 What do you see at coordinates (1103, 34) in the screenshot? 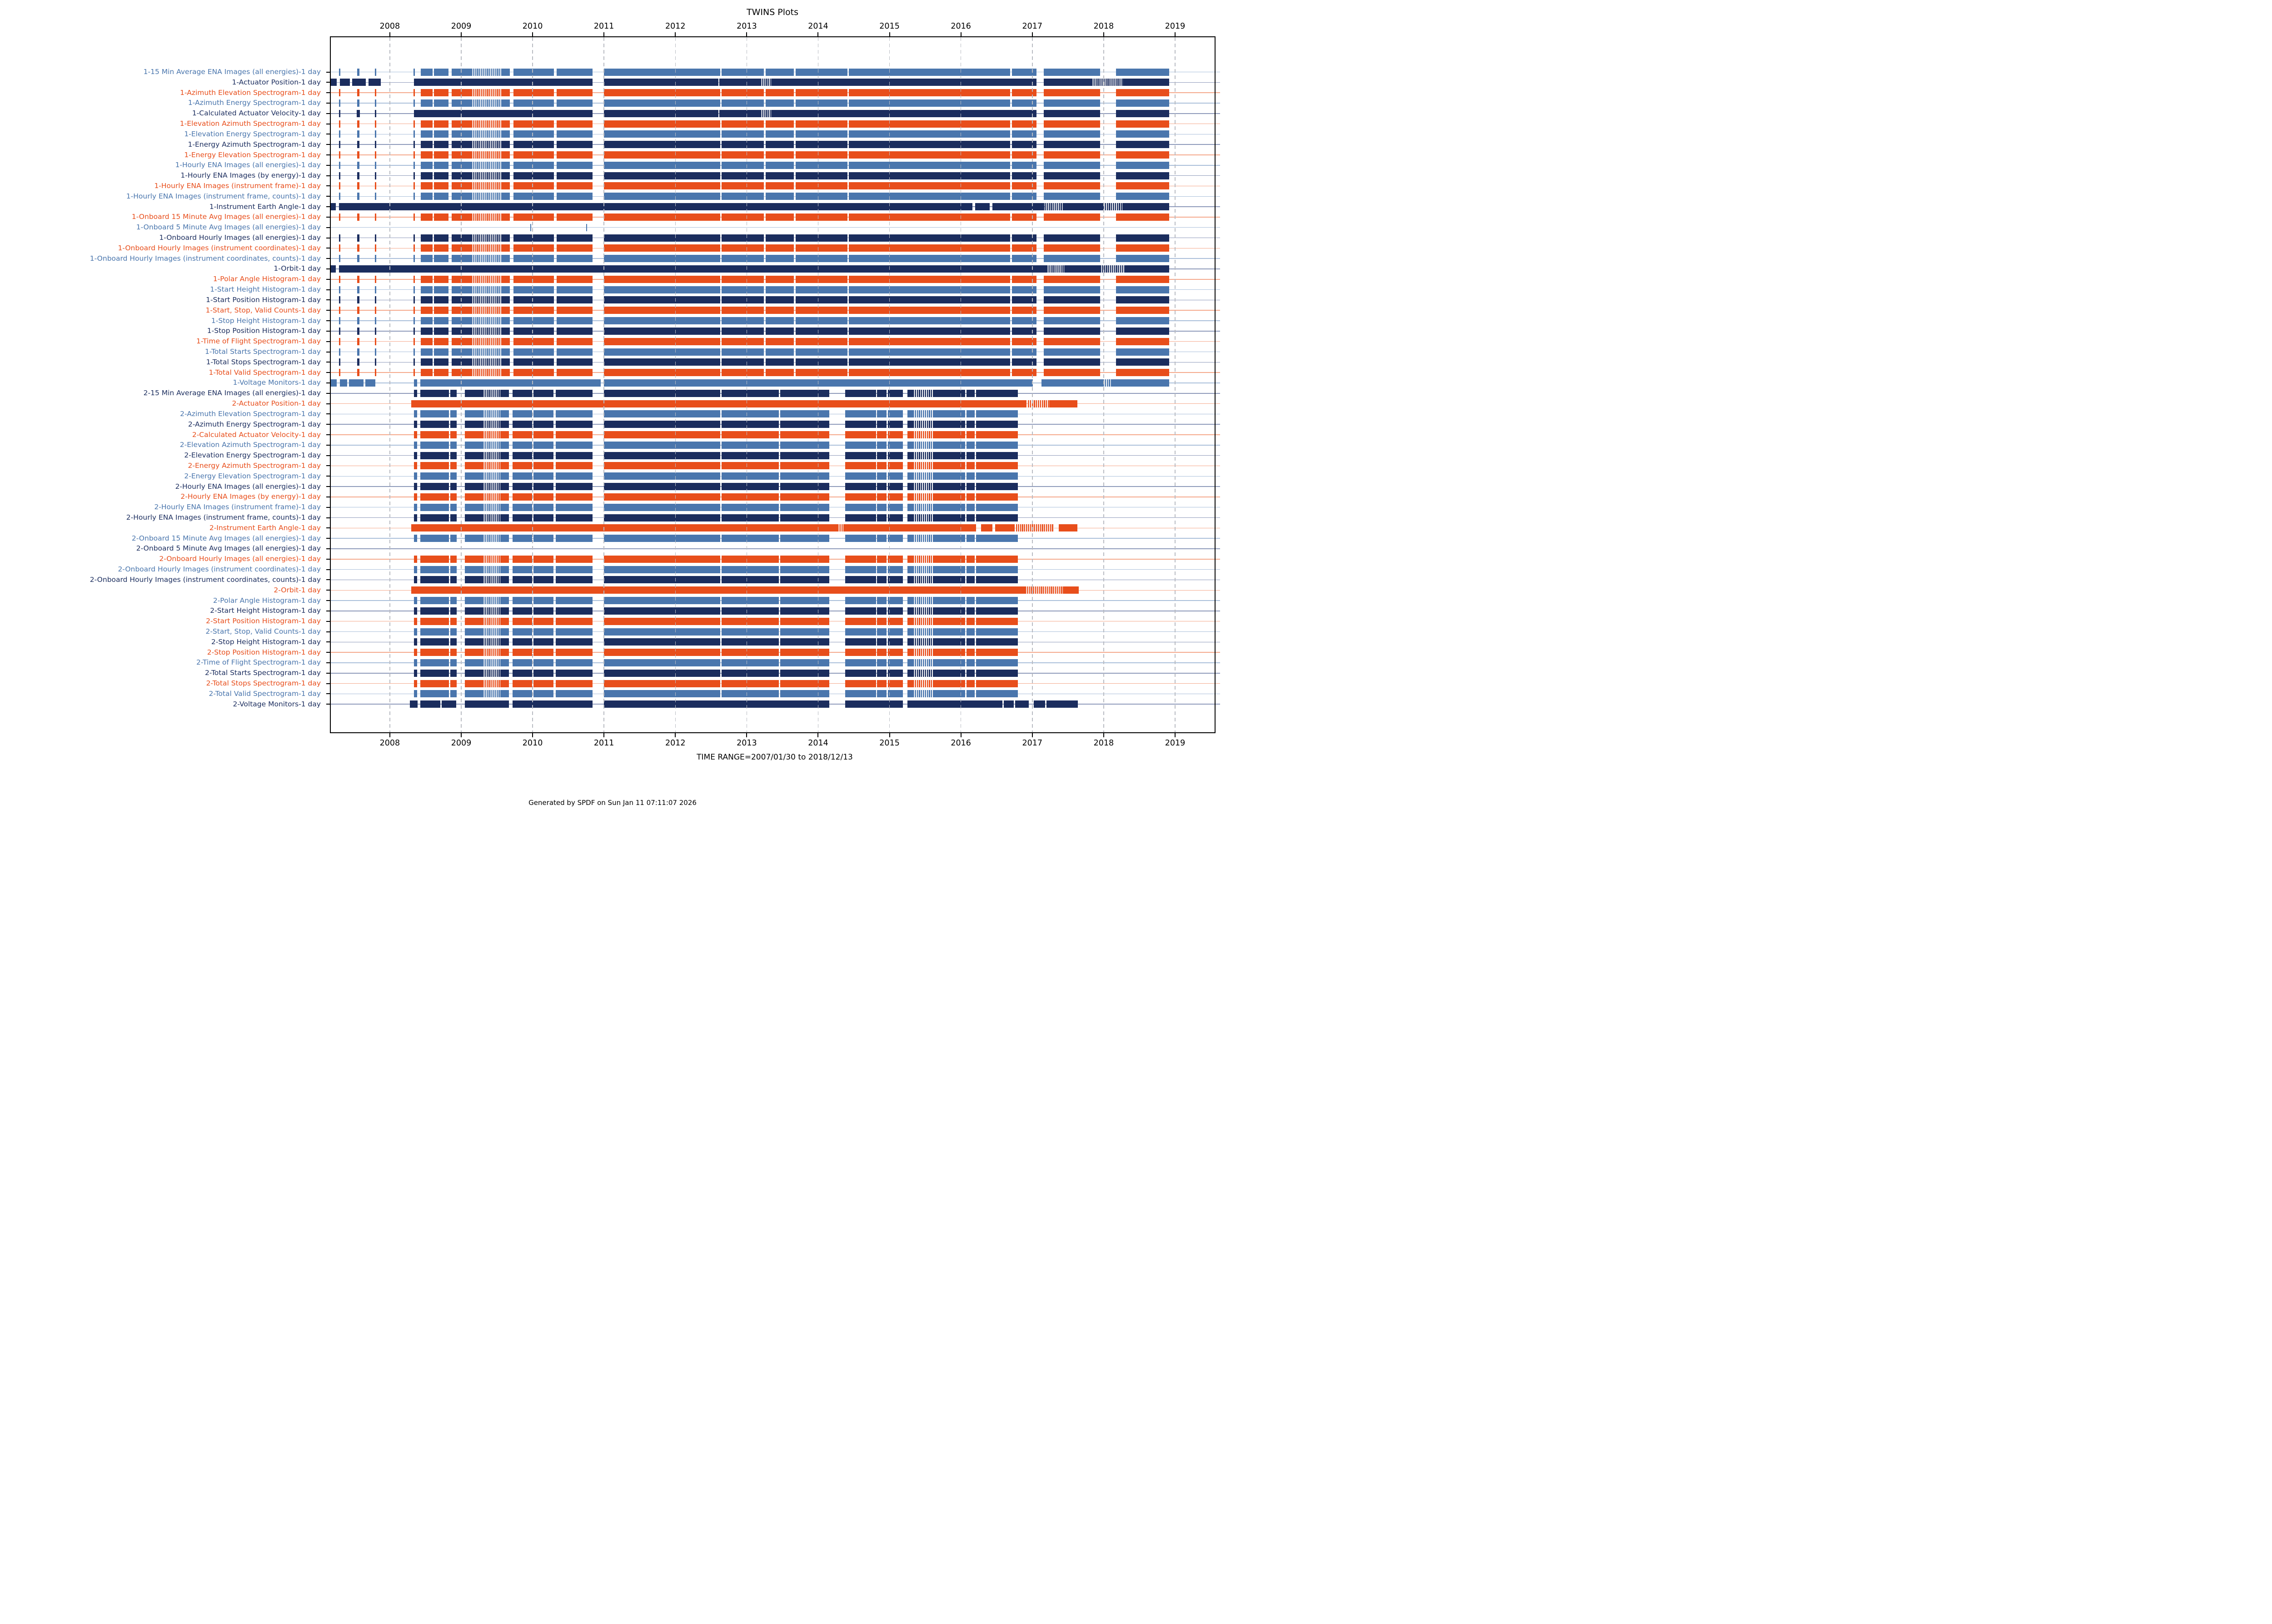
I see `x-tick-top` at bounding box center [1103, 34].